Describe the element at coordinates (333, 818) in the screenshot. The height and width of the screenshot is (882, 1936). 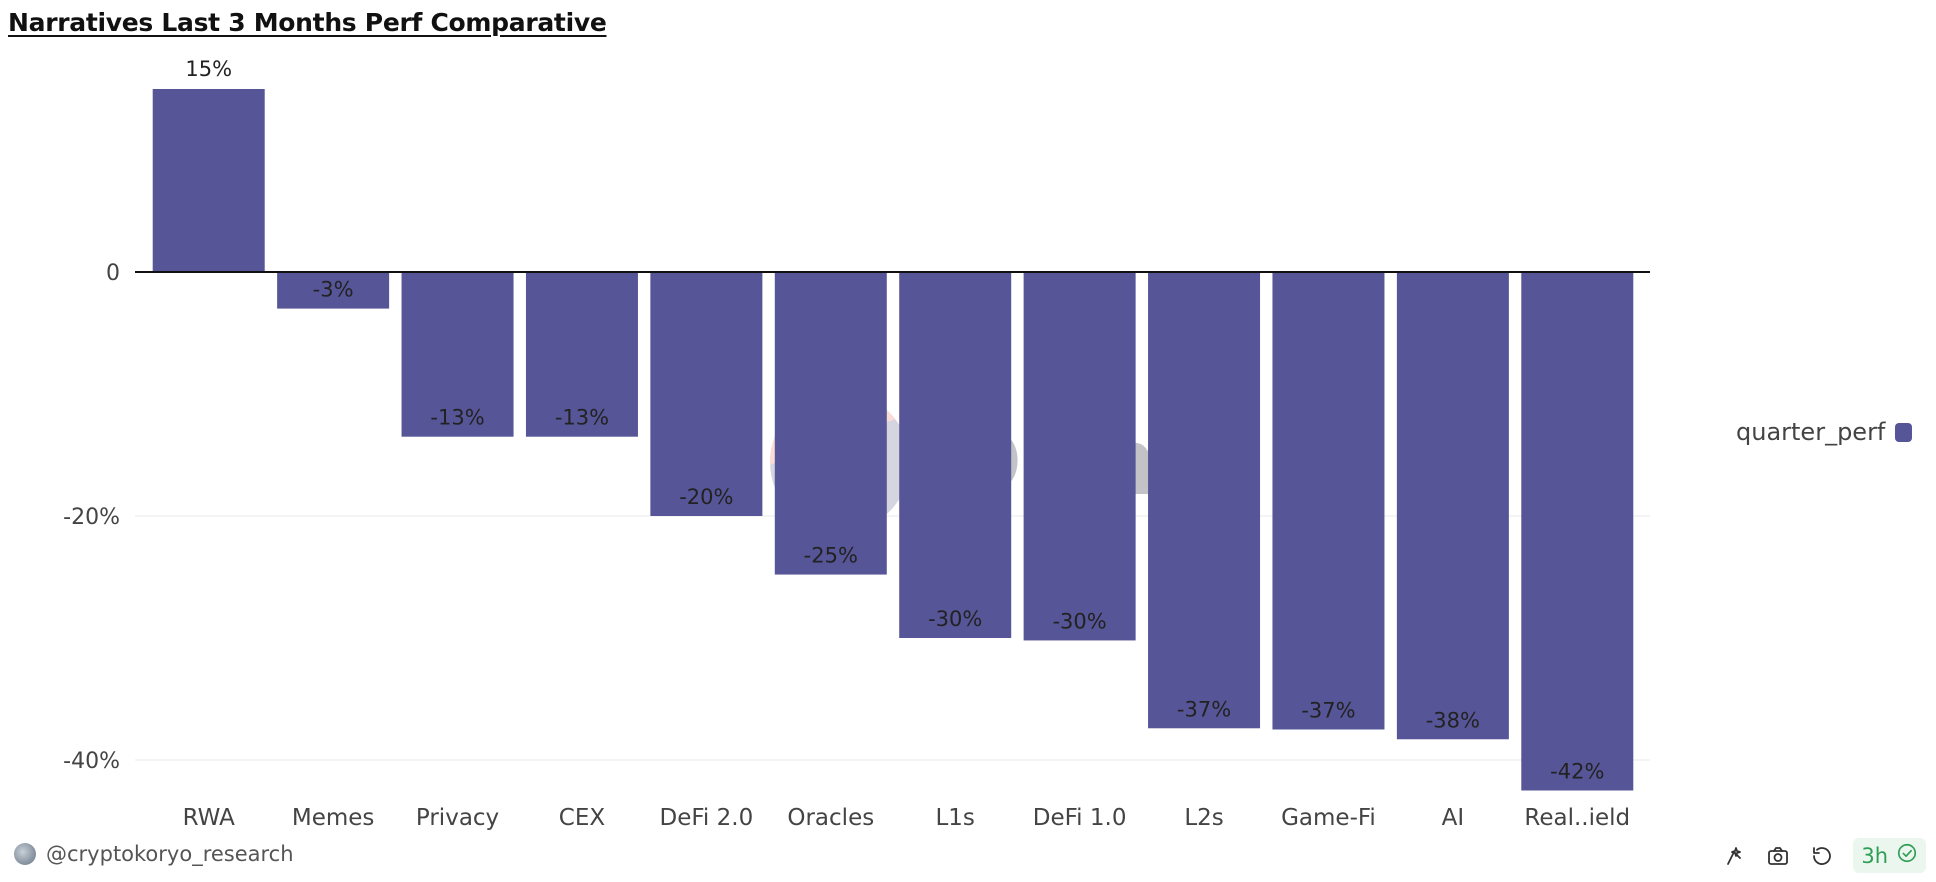
I see `x-tick-label: Memes` at that location.